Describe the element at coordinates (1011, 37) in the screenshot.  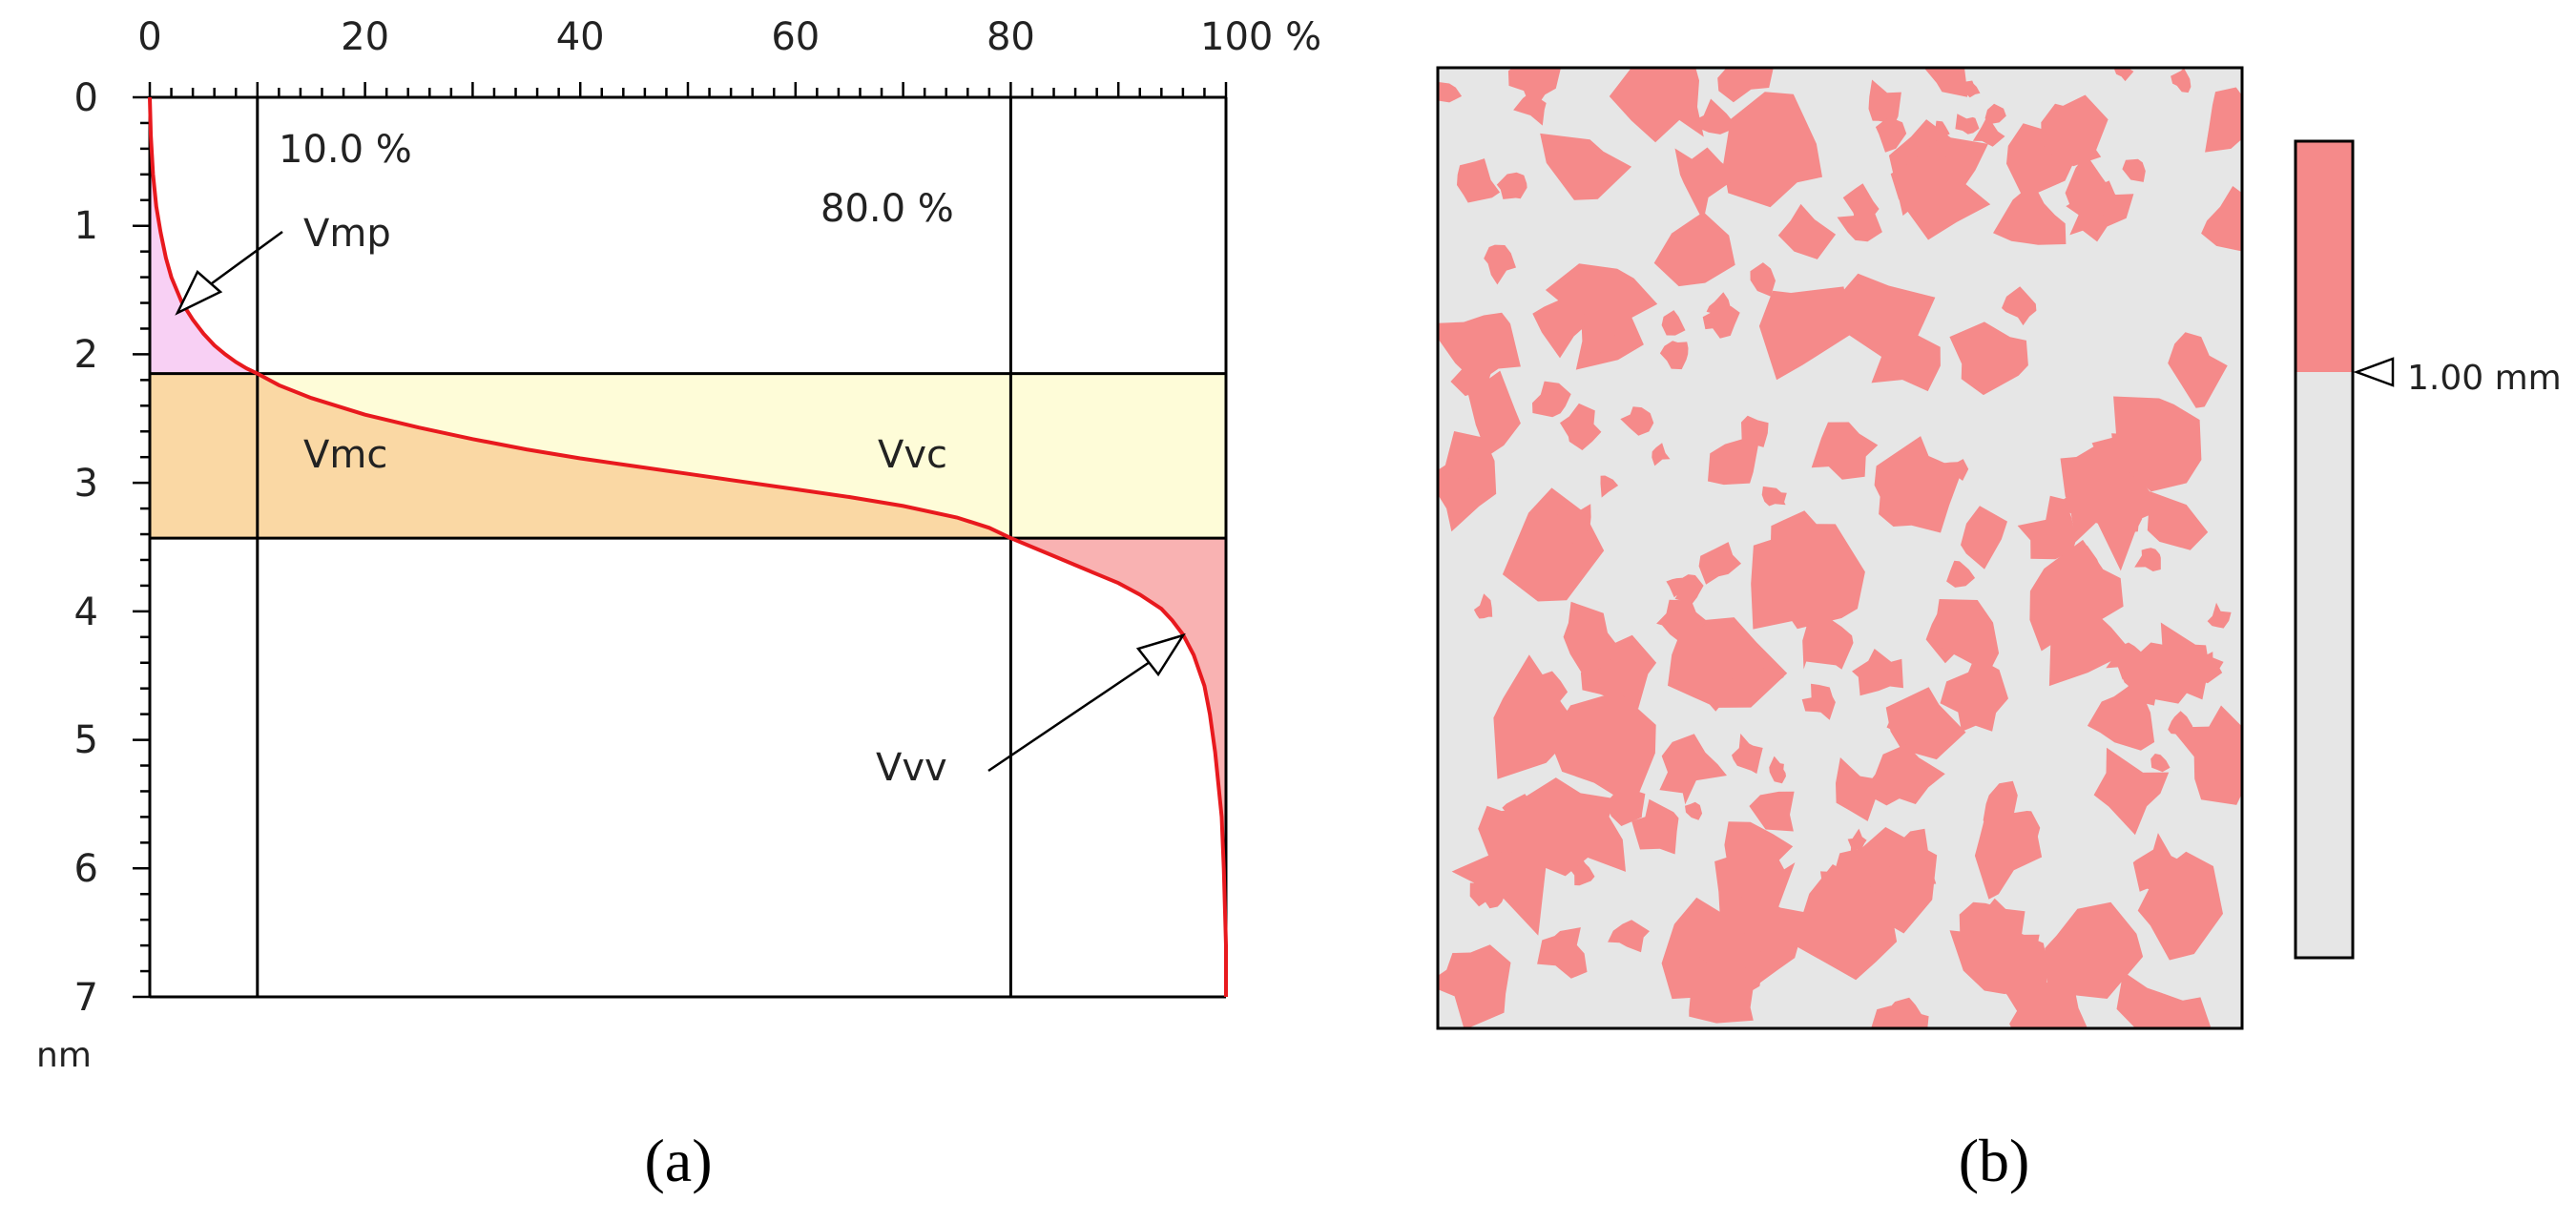
I see `x-tick-label: 80` at that location.